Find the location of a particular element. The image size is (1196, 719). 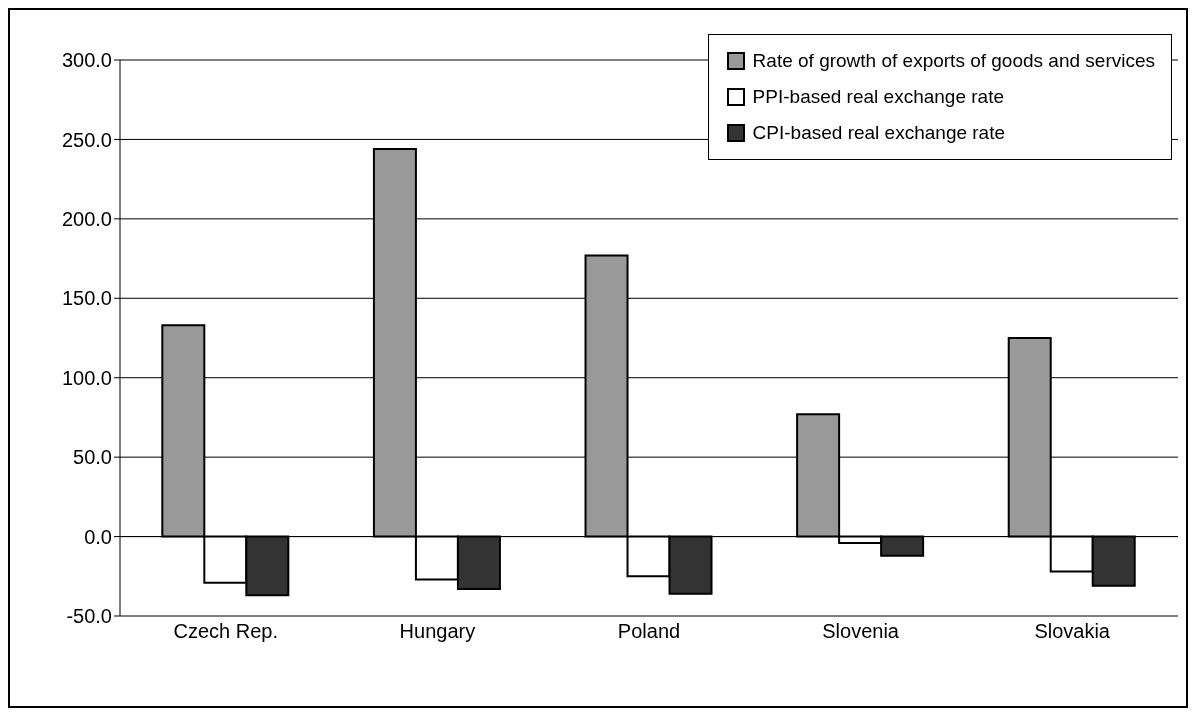

y-tick-label: -50.0 is located at coordinates (89, 616).